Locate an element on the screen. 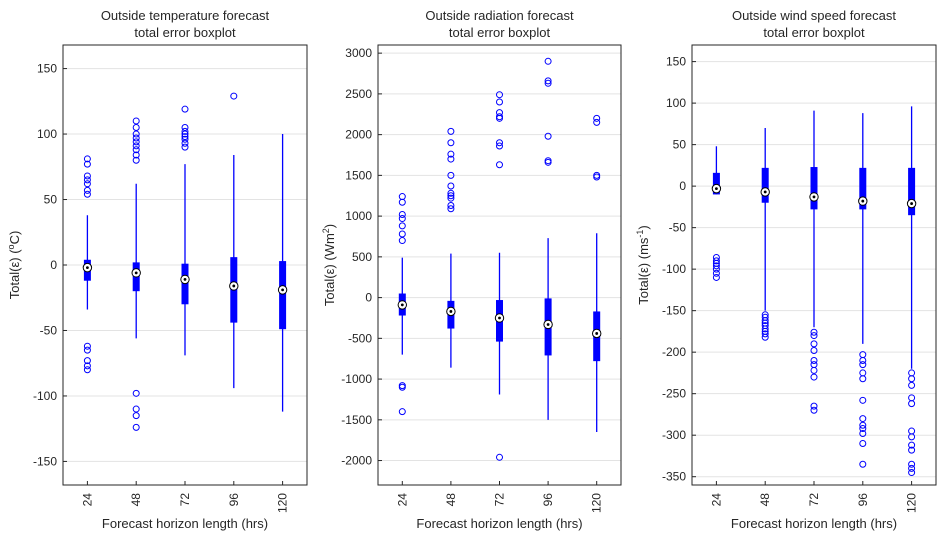  y-tick-label: -2000 is located at coordinates (356, 461).